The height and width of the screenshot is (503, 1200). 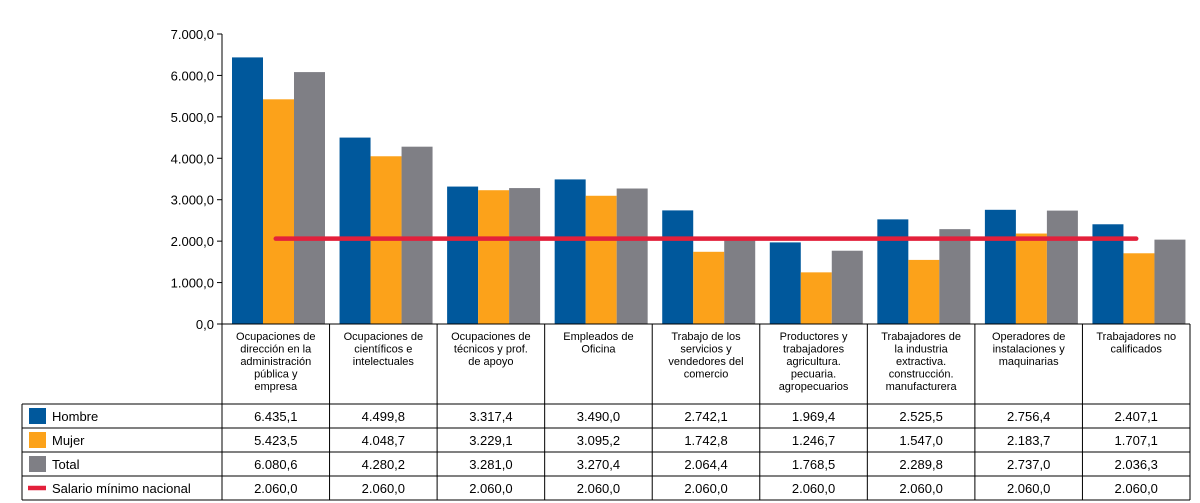 What do you see at coordinates (192, 34) in the screenshot?
I see `y-tick-label: 7.000,0` at bounding box center [192, 34].